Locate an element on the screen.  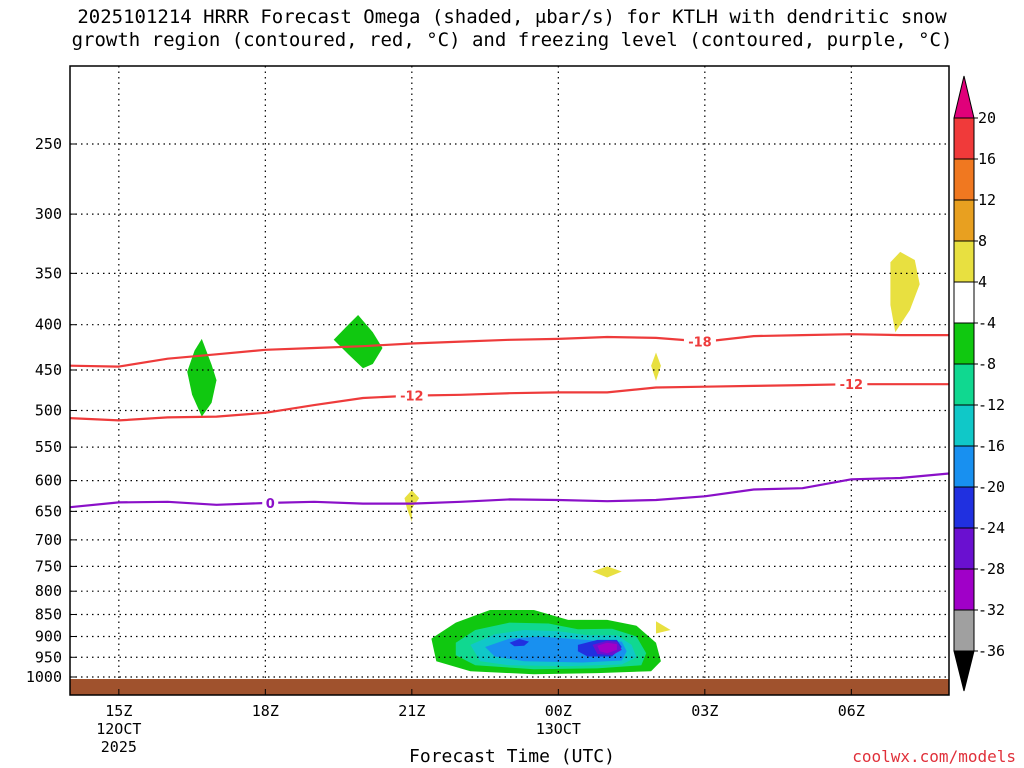
y-tick-label-750: 750 is located at coordinates (48, 566).